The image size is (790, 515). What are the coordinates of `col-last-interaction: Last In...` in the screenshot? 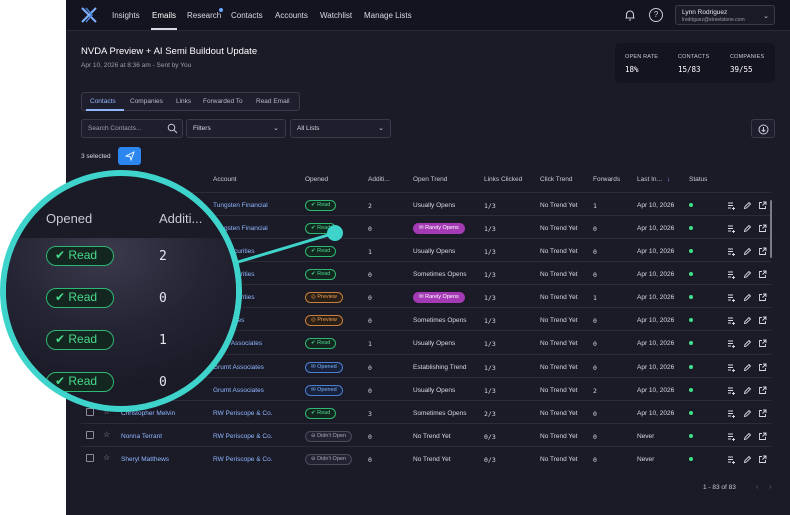 It's located at (649, 179).